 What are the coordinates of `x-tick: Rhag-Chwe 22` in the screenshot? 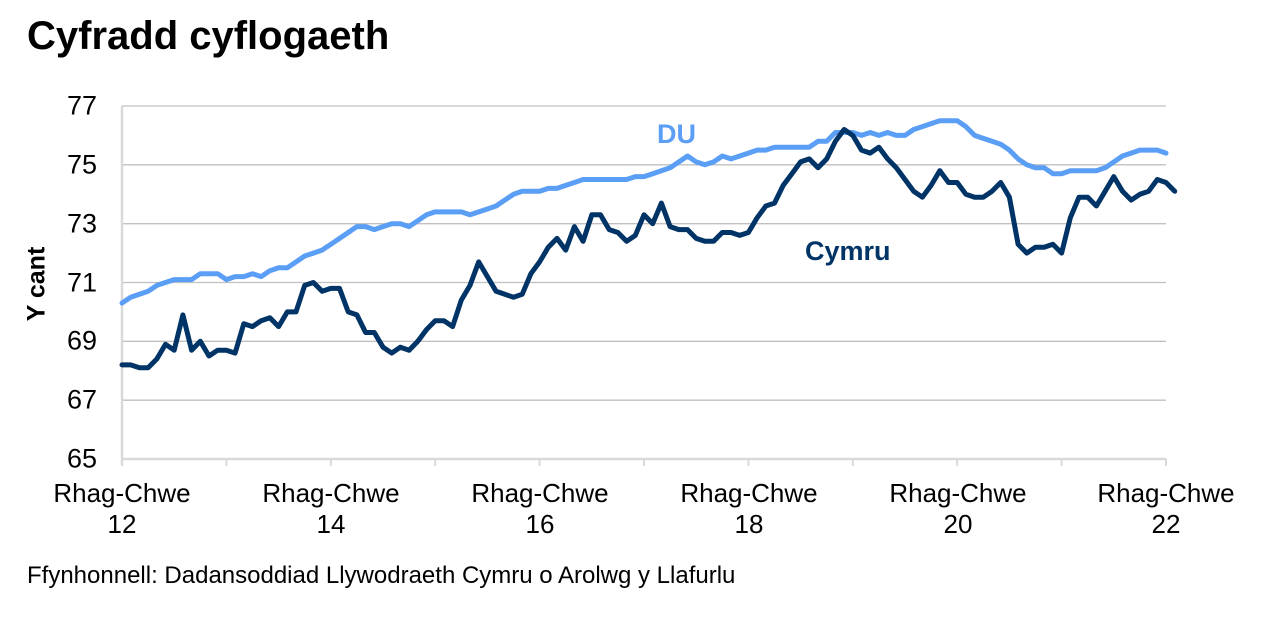 It's located at (1166, 509).